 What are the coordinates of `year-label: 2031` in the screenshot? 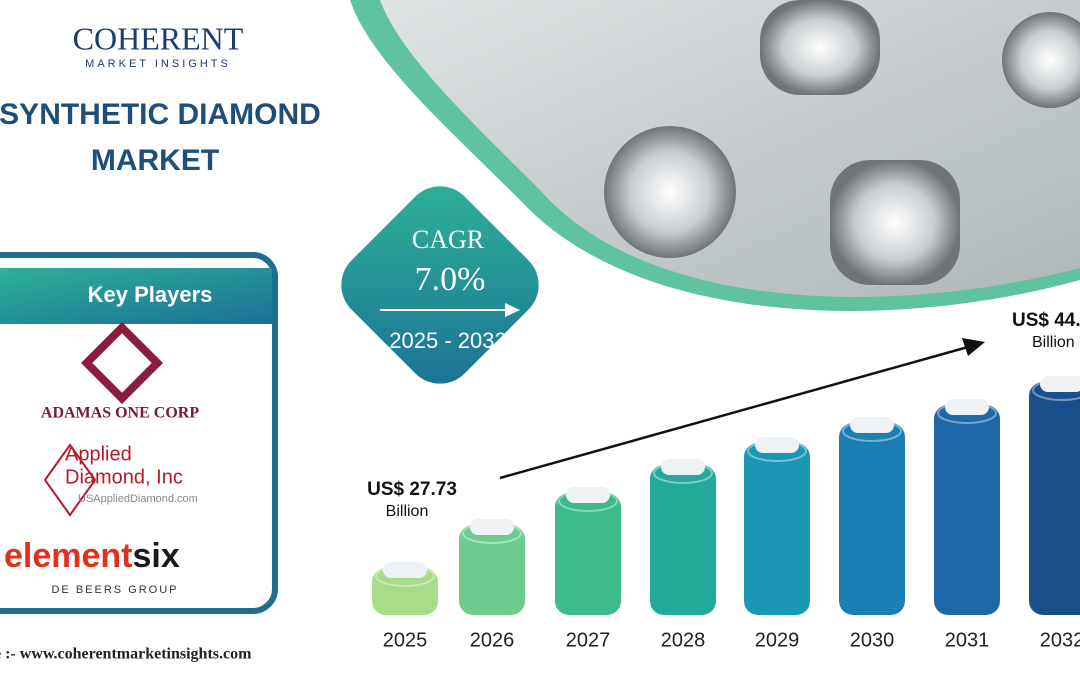 It's located at (967, 640).